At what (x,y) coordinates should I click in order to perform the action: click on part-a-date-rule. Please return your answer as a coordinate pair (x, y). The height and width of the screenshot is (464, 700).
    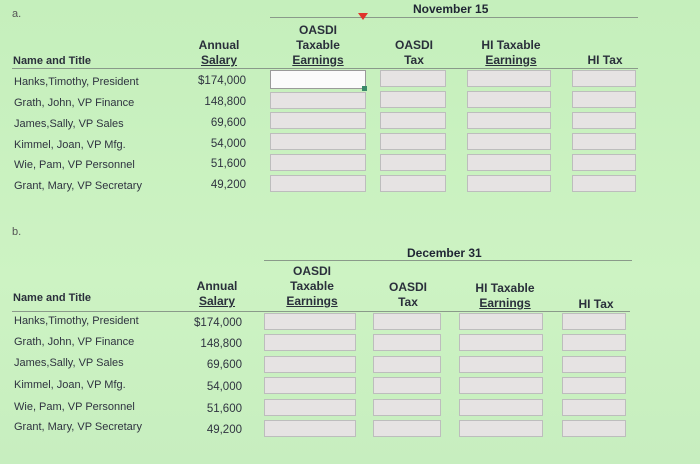
    Looking at the image, I should click on (454, 17).